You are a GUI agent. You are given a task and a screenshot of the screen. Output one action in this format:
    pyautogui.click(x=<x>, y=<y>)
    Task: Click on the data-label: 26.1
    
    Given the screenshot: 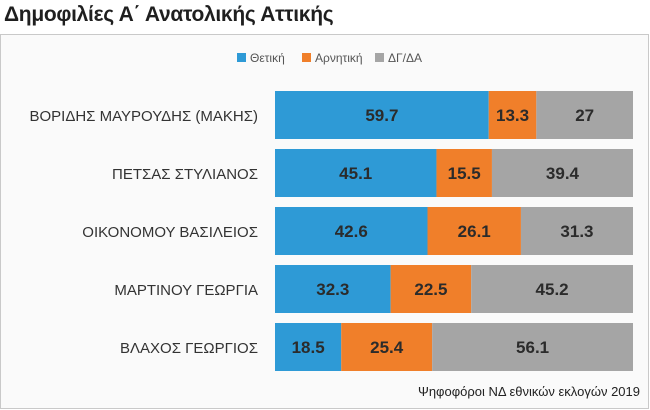 What is the action you would take?
    pyautogui.click(x=474, y=231)
    